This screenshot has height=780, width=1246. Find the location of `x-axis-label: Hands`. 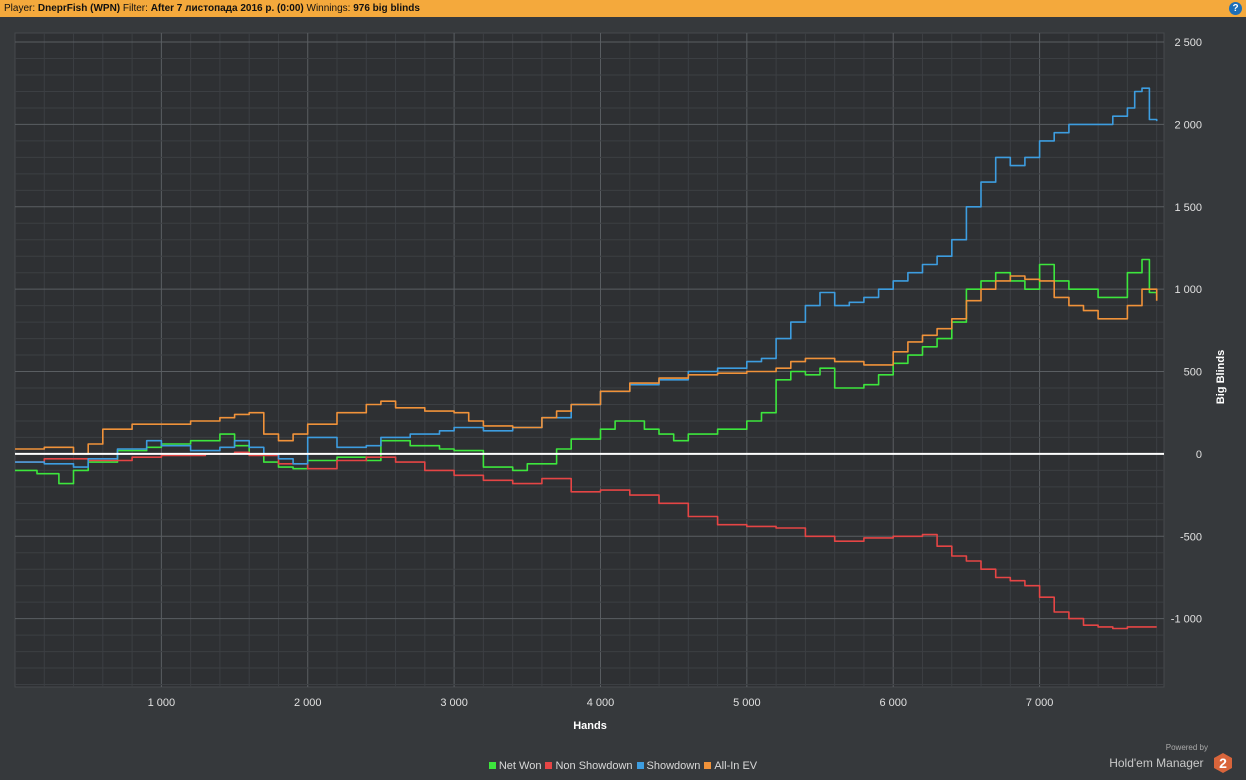

x-axis-label: Hands is located at coordinates (590, 726).